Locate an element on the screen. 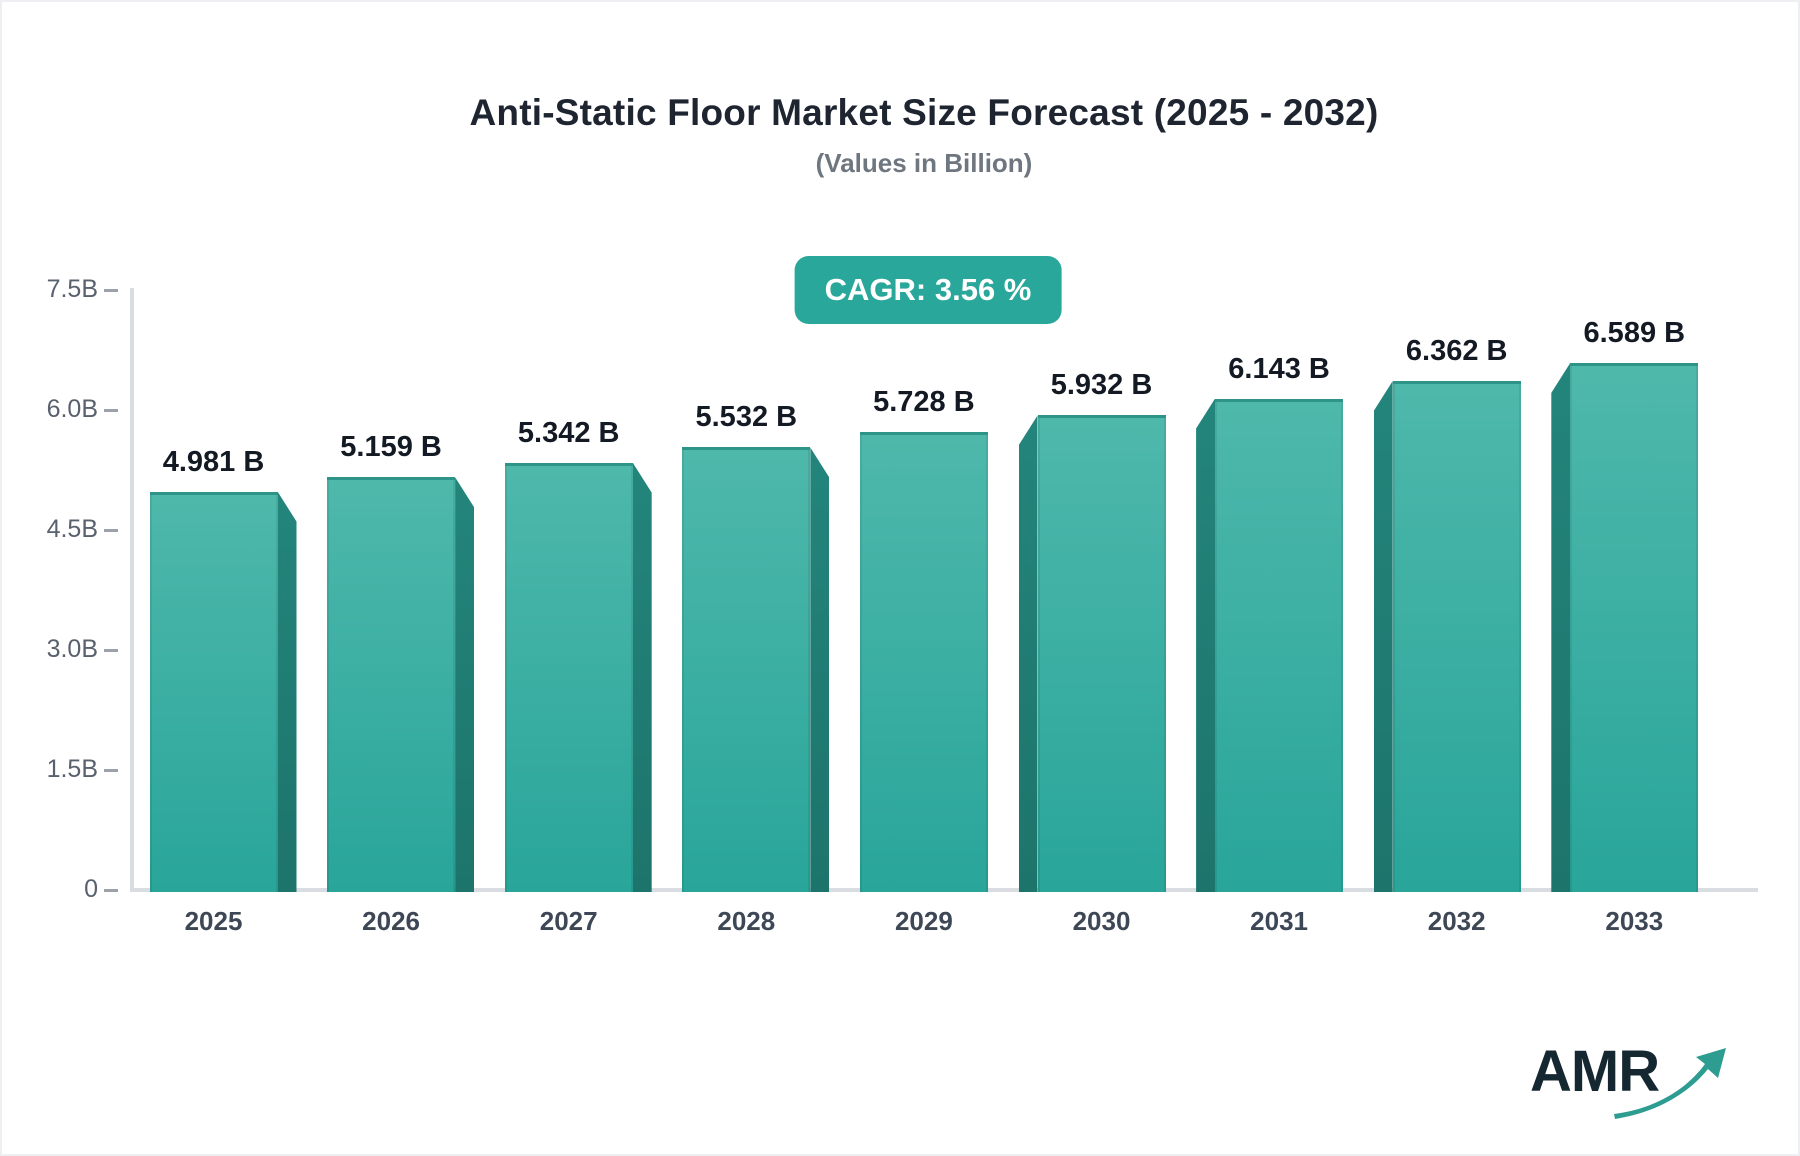  y-axis-line is located at coordinates (132, 590).